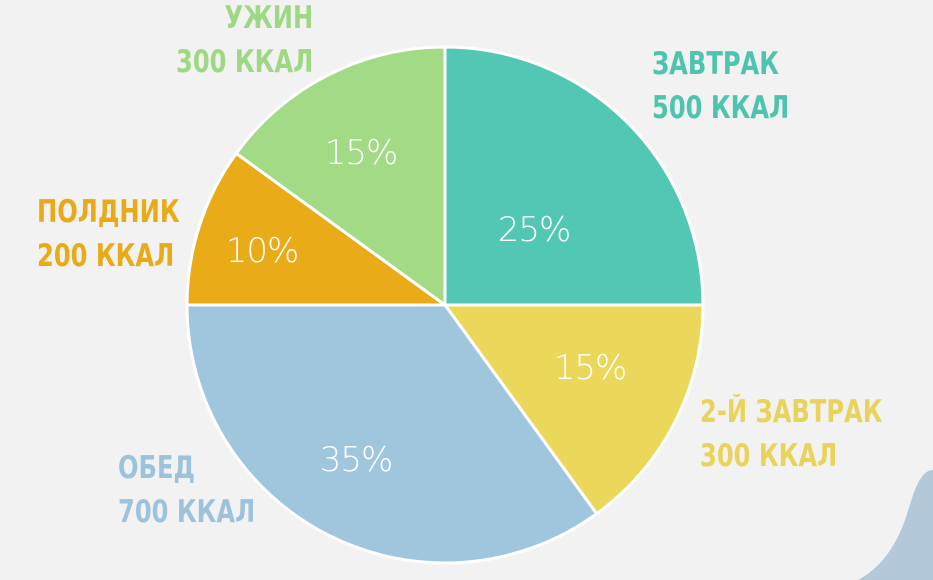 The image size is (933, 580). I want to click on percent-label-poldnik: 10%, so click(262, 251).